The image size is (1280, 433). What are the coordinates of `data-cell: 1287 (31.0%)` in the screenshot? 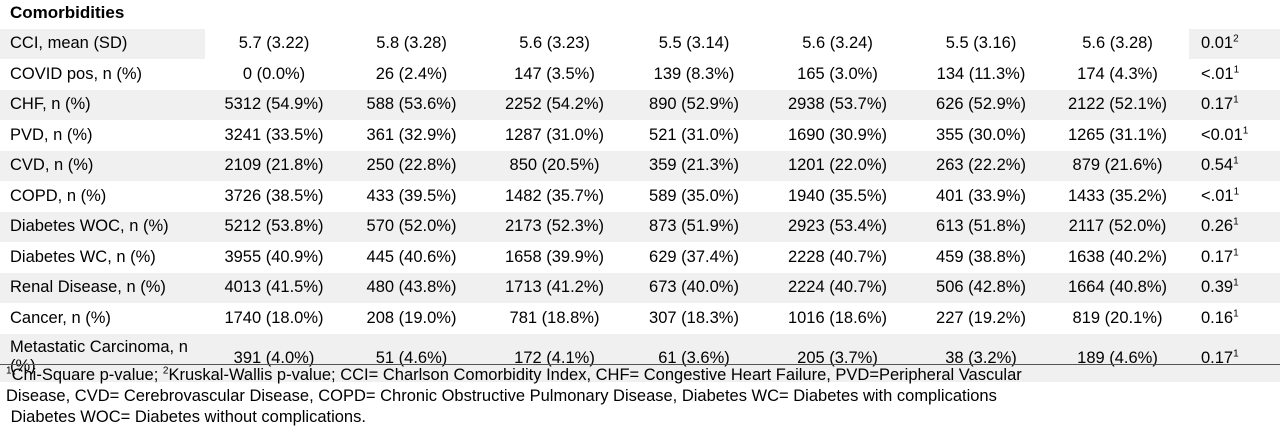 It's located at (554, 135).